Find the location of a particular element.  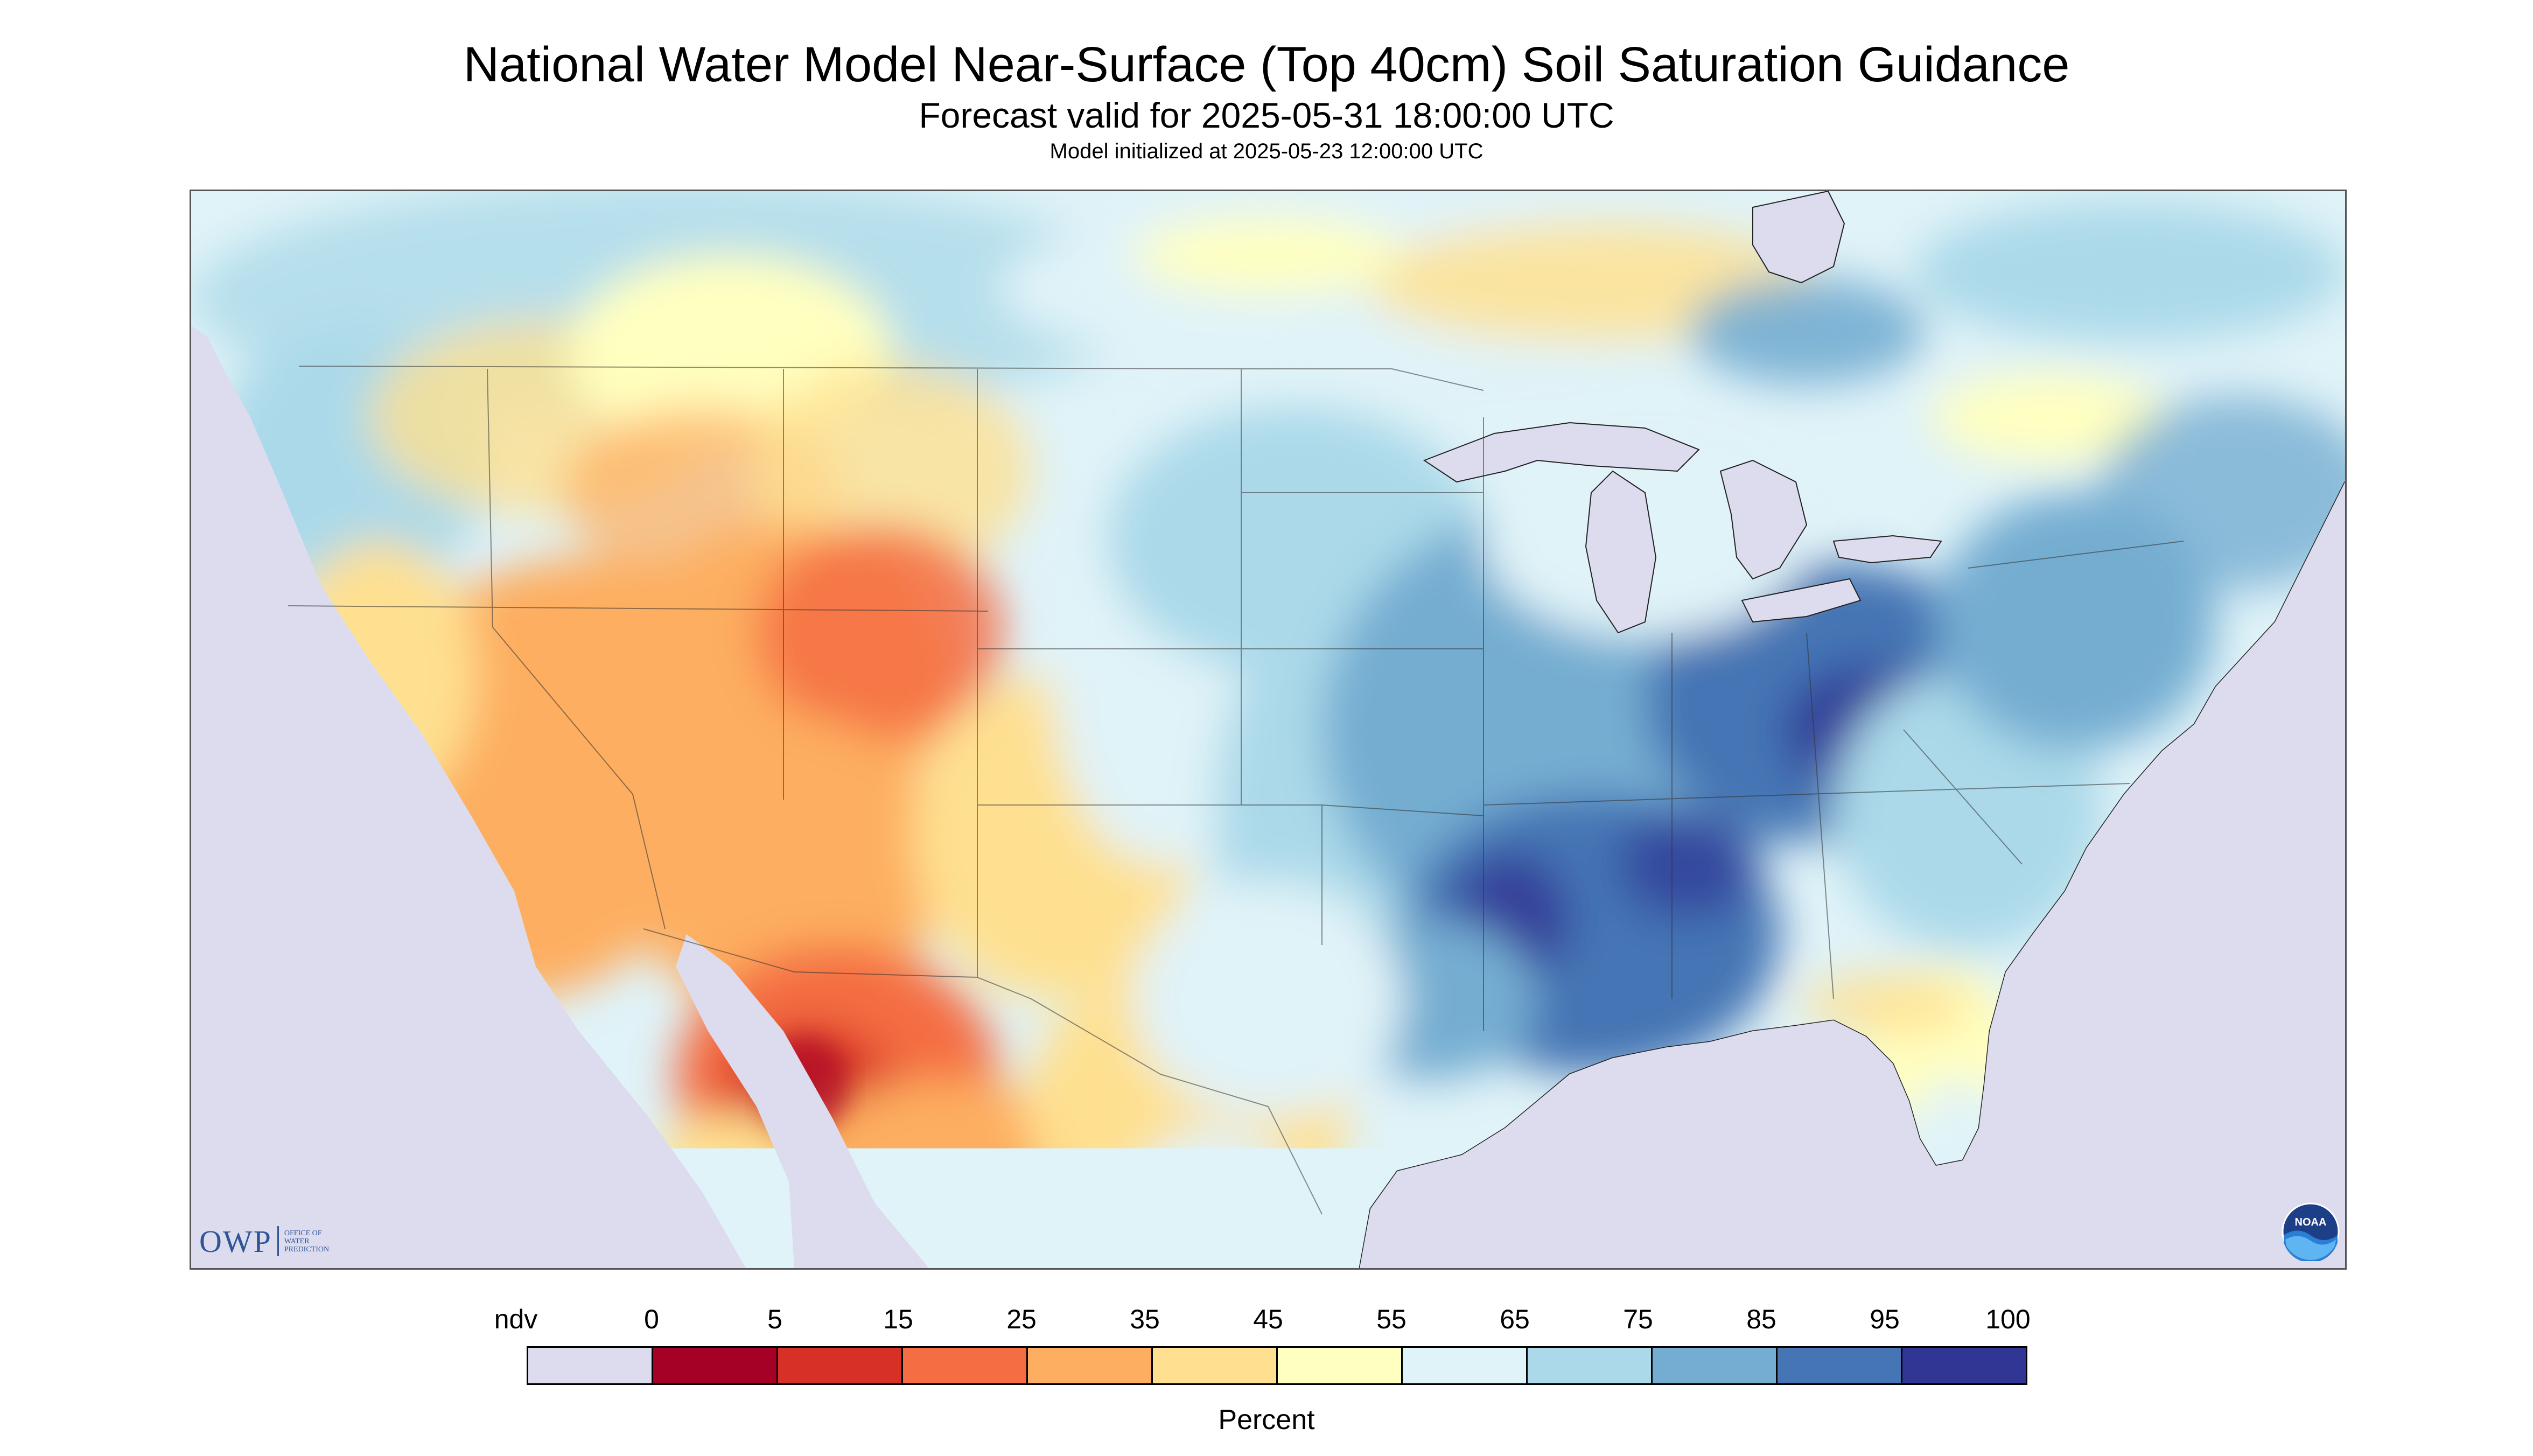

colorbar-tick-label: 75 is located at coordinates (1638, 1319).